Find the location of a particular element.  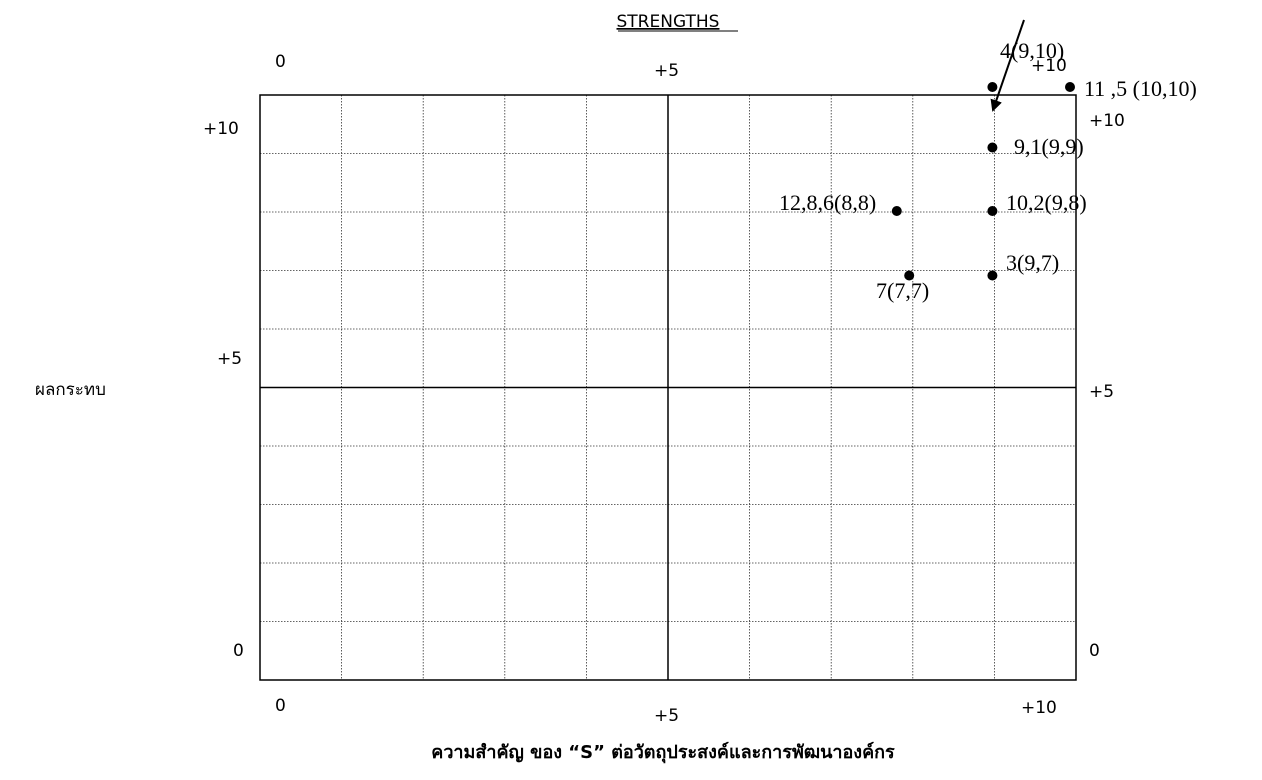

tick-right-10: +10 is located at coordinates (1107, 121).